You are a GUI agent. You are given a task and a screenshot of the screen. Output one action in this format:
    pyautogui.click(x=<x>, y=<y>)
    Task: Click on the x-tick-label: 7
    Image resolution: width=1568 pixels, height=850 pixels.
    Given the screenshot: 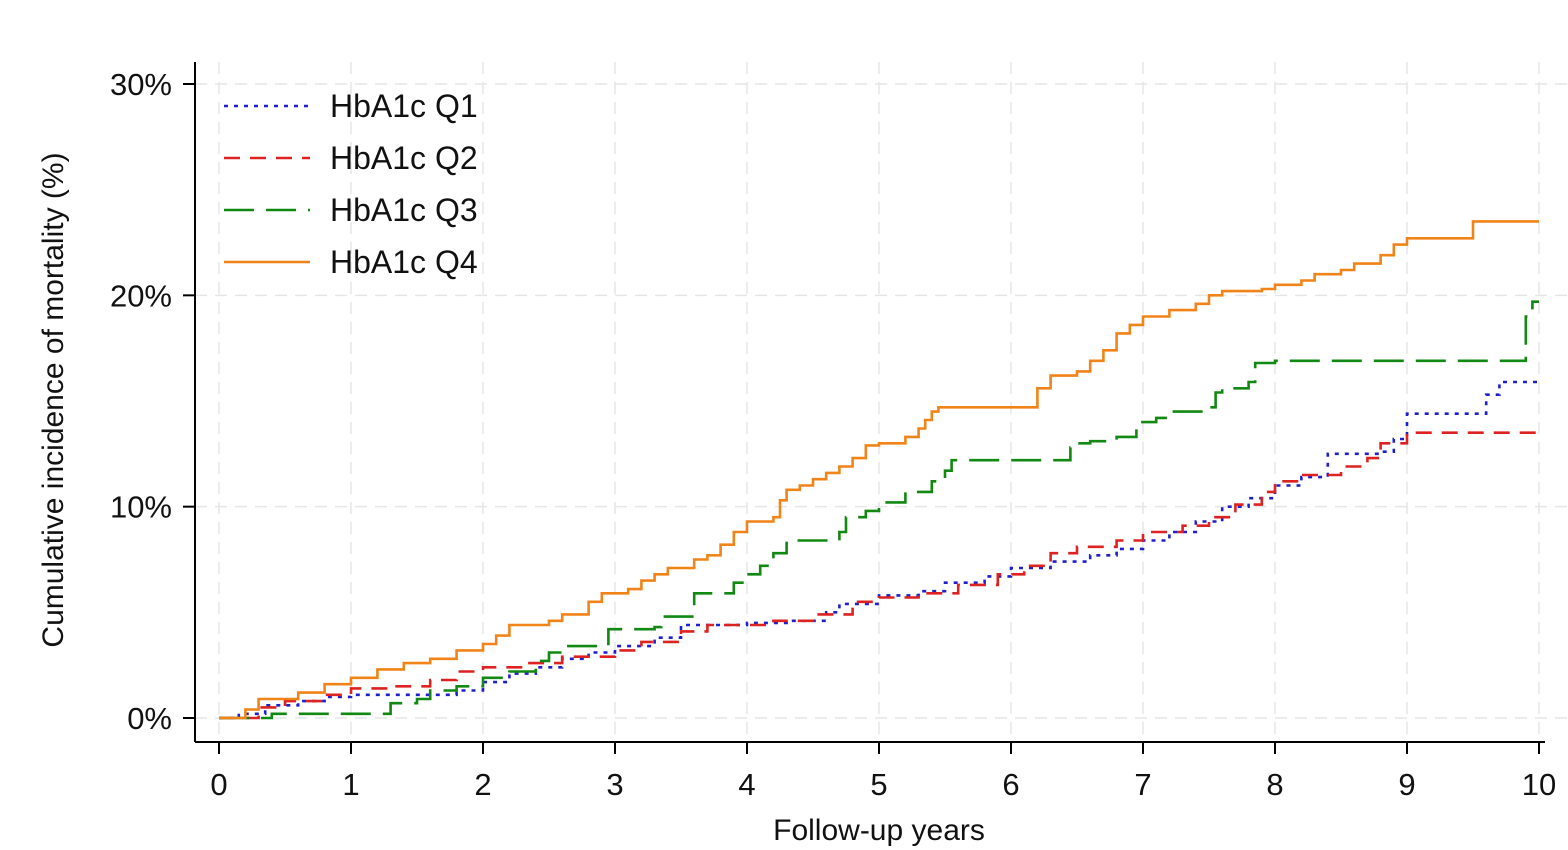 What is the action you would take?
    pyautogui.click(x=1142, y=784)
    